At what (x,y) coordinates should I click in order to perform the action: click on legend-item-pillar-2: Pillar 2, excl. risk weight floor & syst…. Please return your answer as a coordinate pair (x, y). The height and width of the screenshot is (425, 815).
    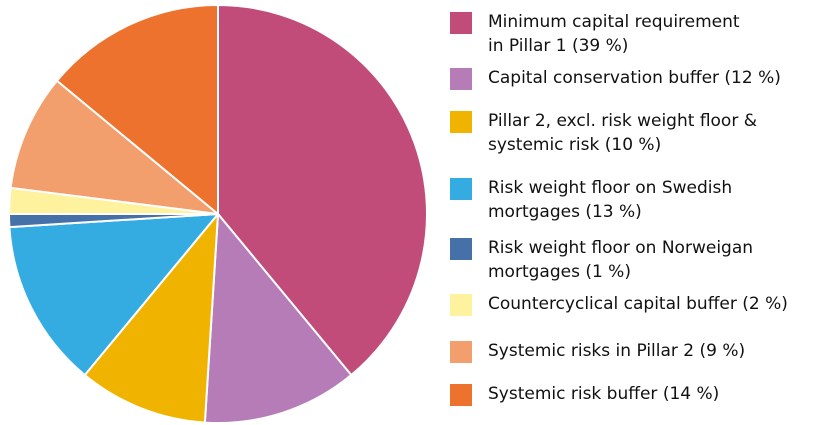
    Looking at the image, I should click on (629, 133).